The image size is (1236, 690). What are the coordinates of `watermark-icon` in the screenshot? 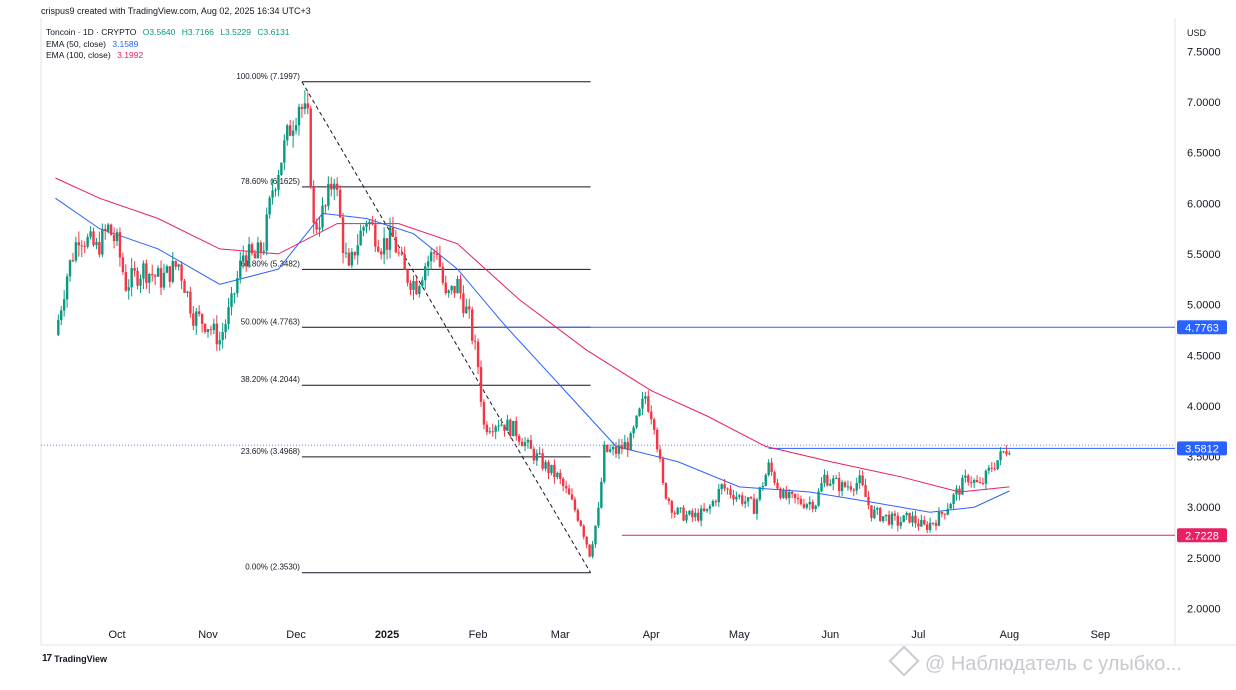 It's located at (904, 661).